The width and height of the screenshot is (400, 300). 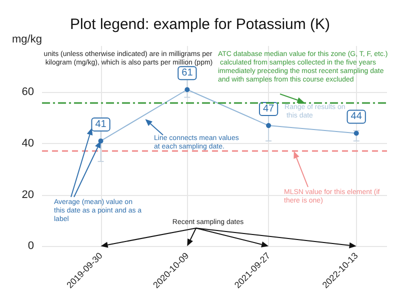 I want to click on y-tick-label: 40, so click(x=28, y=144).